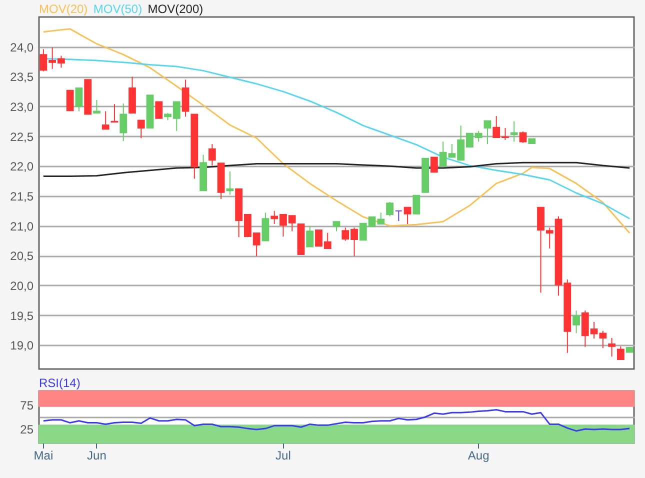  I want to click on text: RSI(14), so click(59, 383).